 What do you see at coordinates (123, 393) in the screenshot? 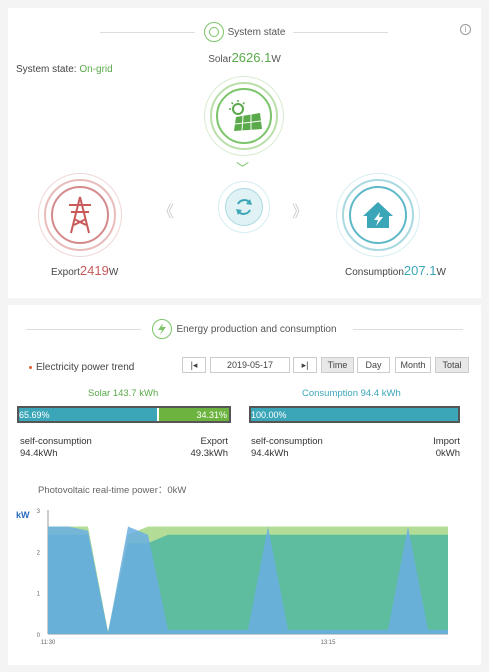
I see `solar-total-title: Solar 143.7 kWh` at bounding box center [123, 393].